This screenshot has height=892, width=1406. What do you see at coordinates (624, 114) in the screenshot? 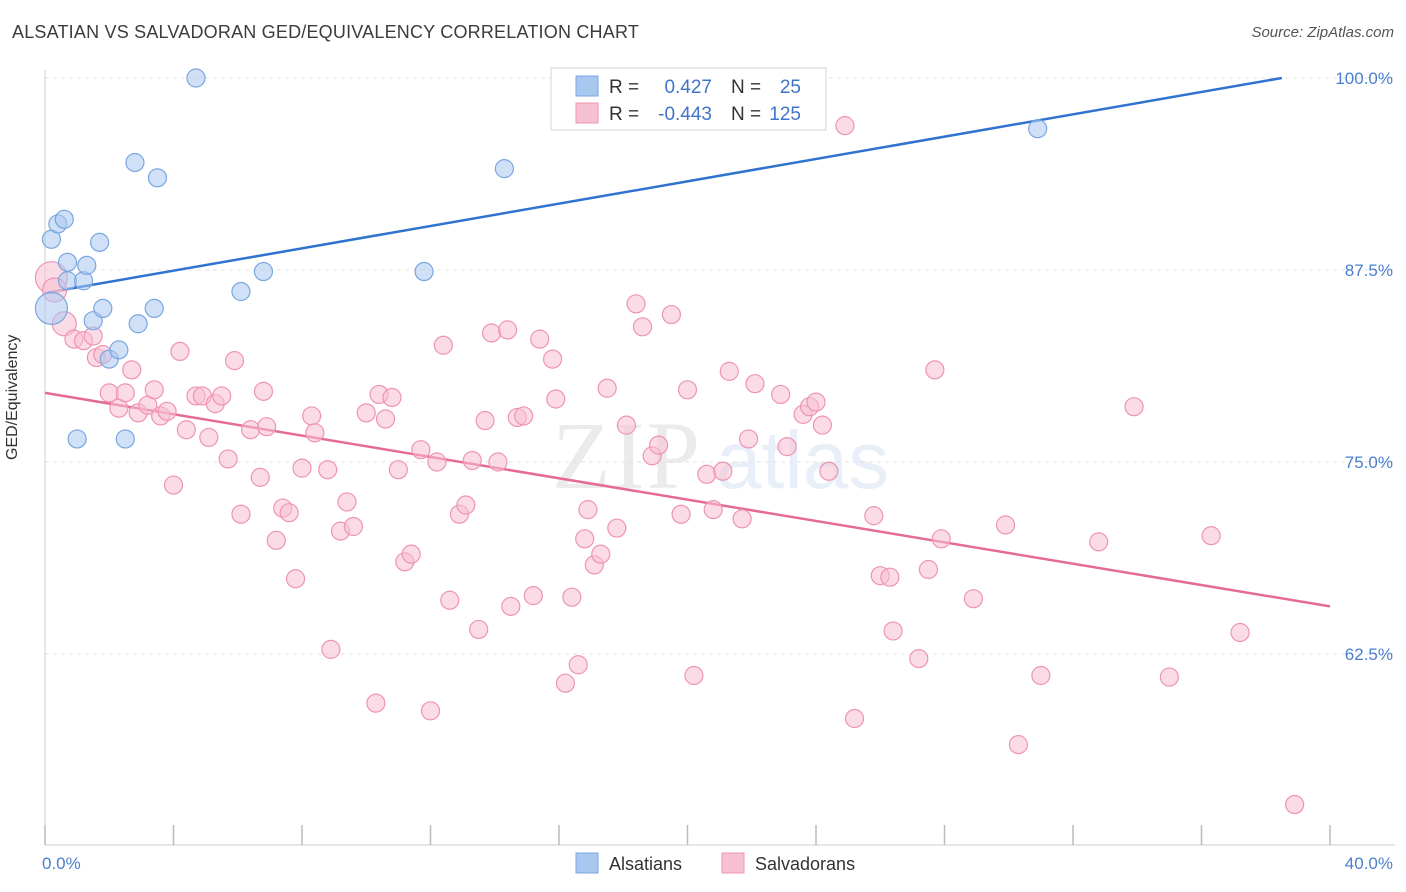
I see `legend-r-label-2: R =` at bounding box center [624, 114].